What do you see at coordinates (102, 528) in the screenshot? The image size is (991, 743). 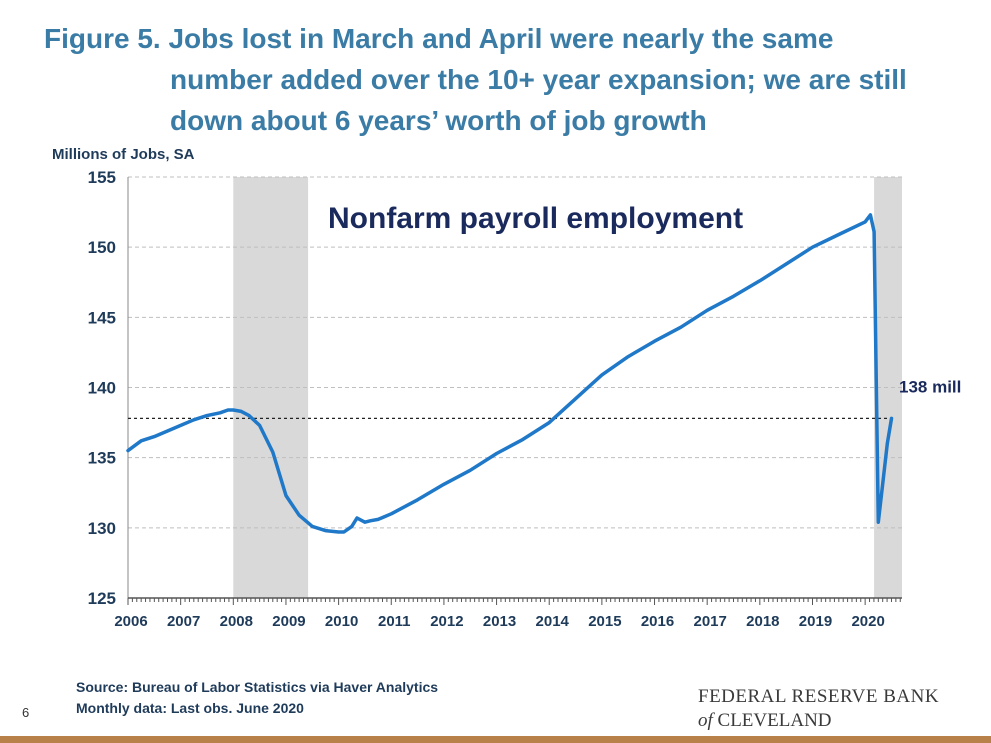 I see `y-tick-label-130: 130` at bounding box center [102, 528].